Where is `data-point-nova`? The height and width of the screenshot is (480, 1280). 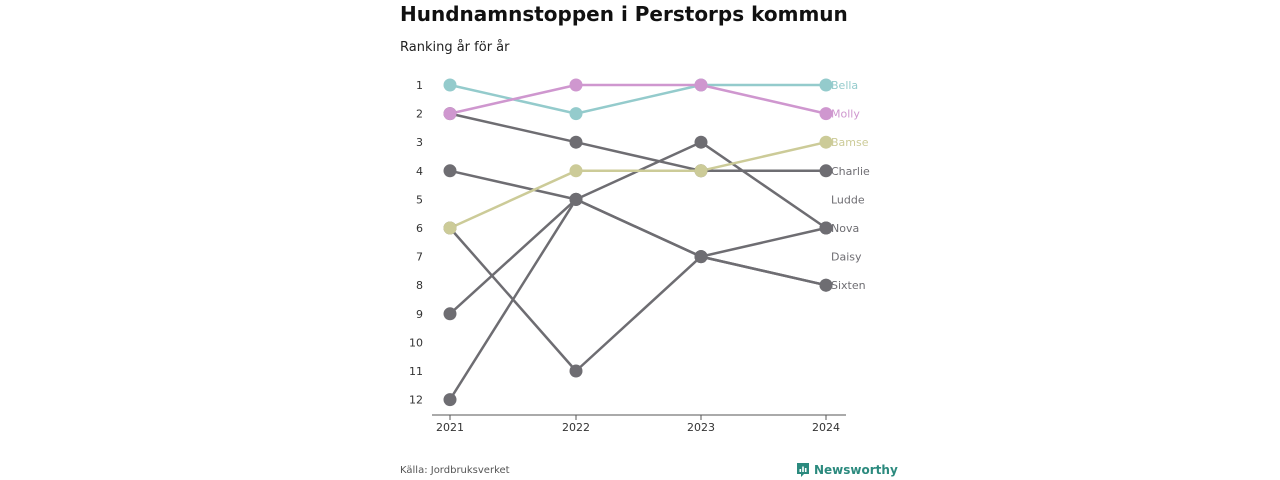
data-point-nova is located at coordinates (450, 400).